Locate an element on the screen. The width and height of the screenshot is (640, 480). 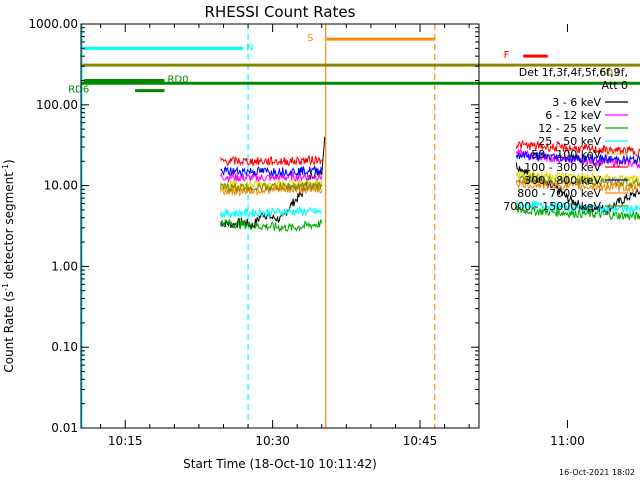
y-tick-label: 10.00 is located at coordinates (61, 186).